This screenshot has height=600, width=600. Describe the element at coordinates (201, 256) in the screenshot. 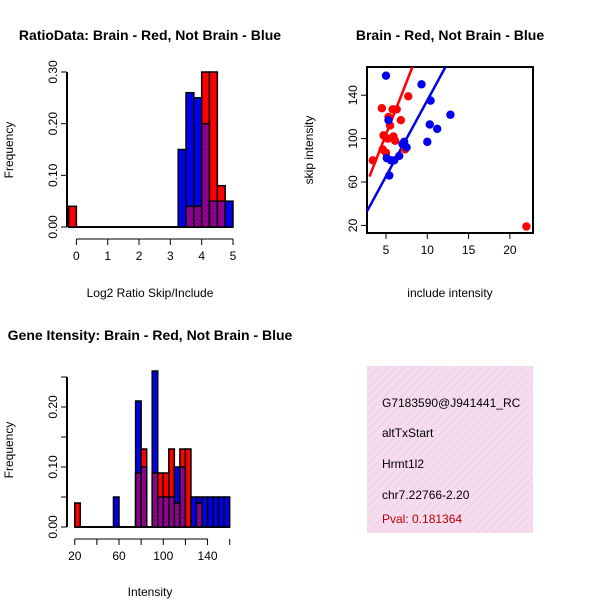

I see `ratio-x-tick-label: 4` at that location.